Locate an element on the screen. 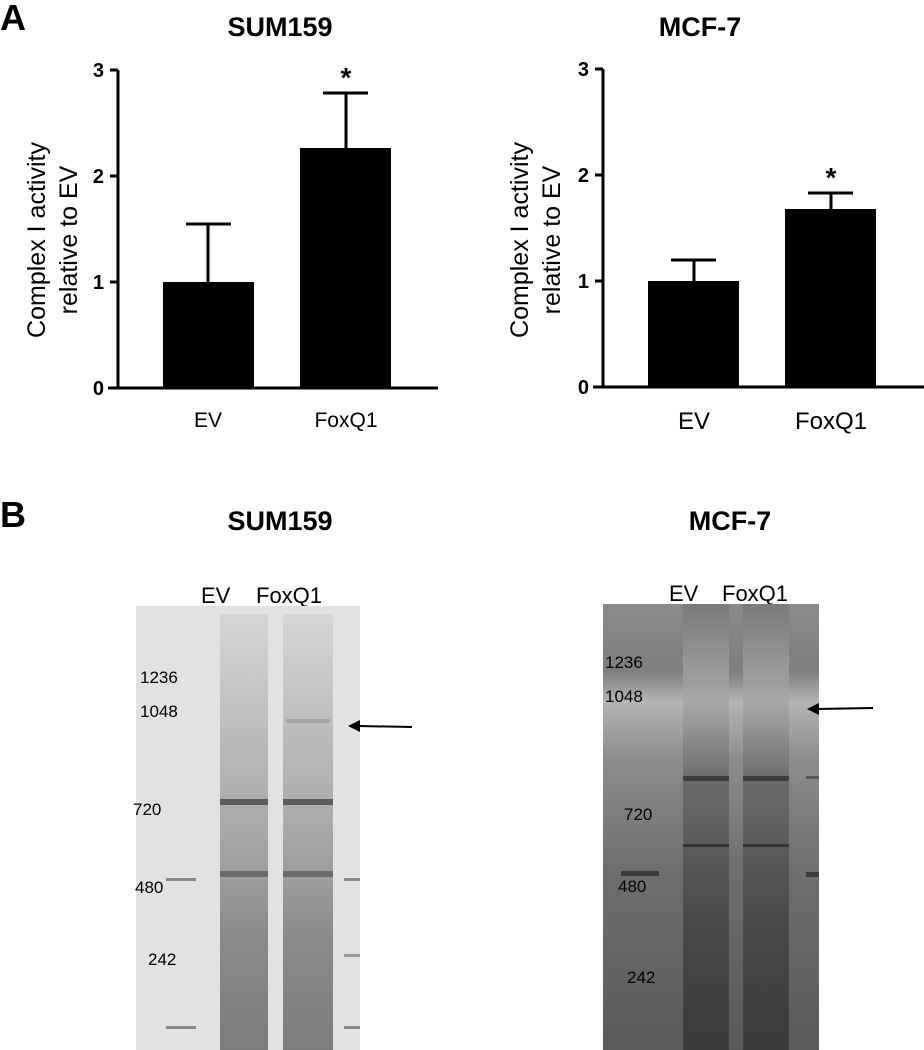  chart-title-mcf7: MCF-7 is located at coordinates (700, 27).